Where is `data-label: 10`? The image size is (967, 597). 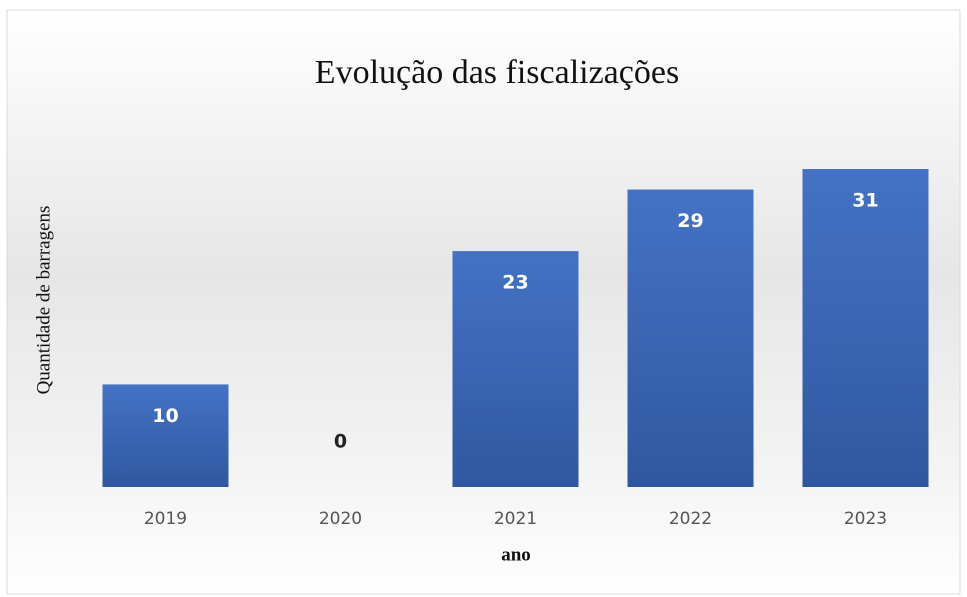
data-label: 10 is located at coordinates (165, 416).